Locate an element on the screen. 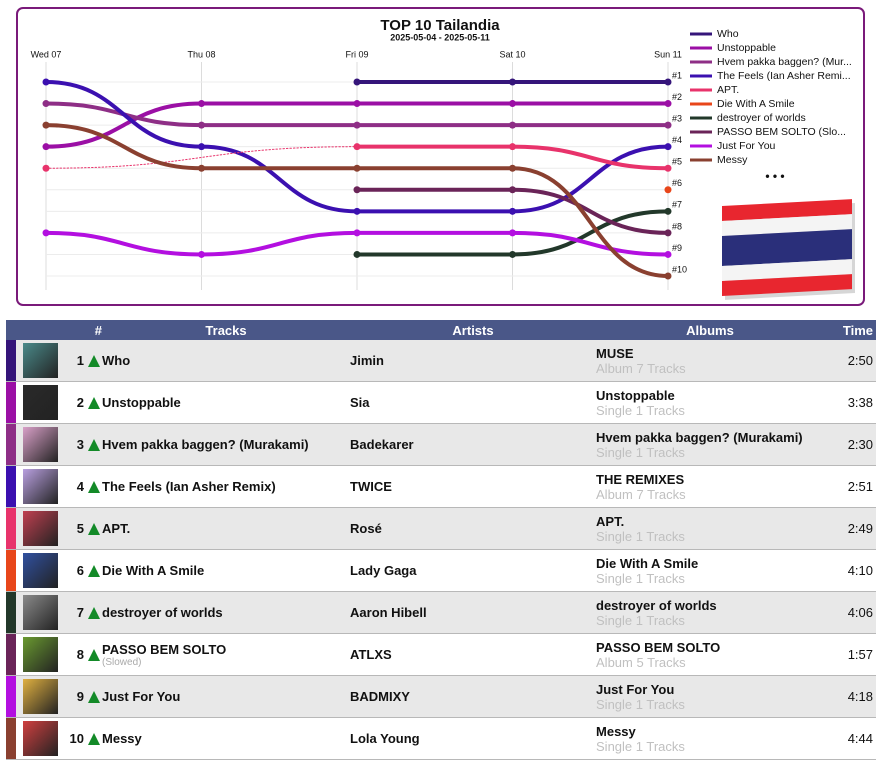 The width and height of the screenshot is (886, 768). y-tick-label: #7 is located at coordinates (677, 205).